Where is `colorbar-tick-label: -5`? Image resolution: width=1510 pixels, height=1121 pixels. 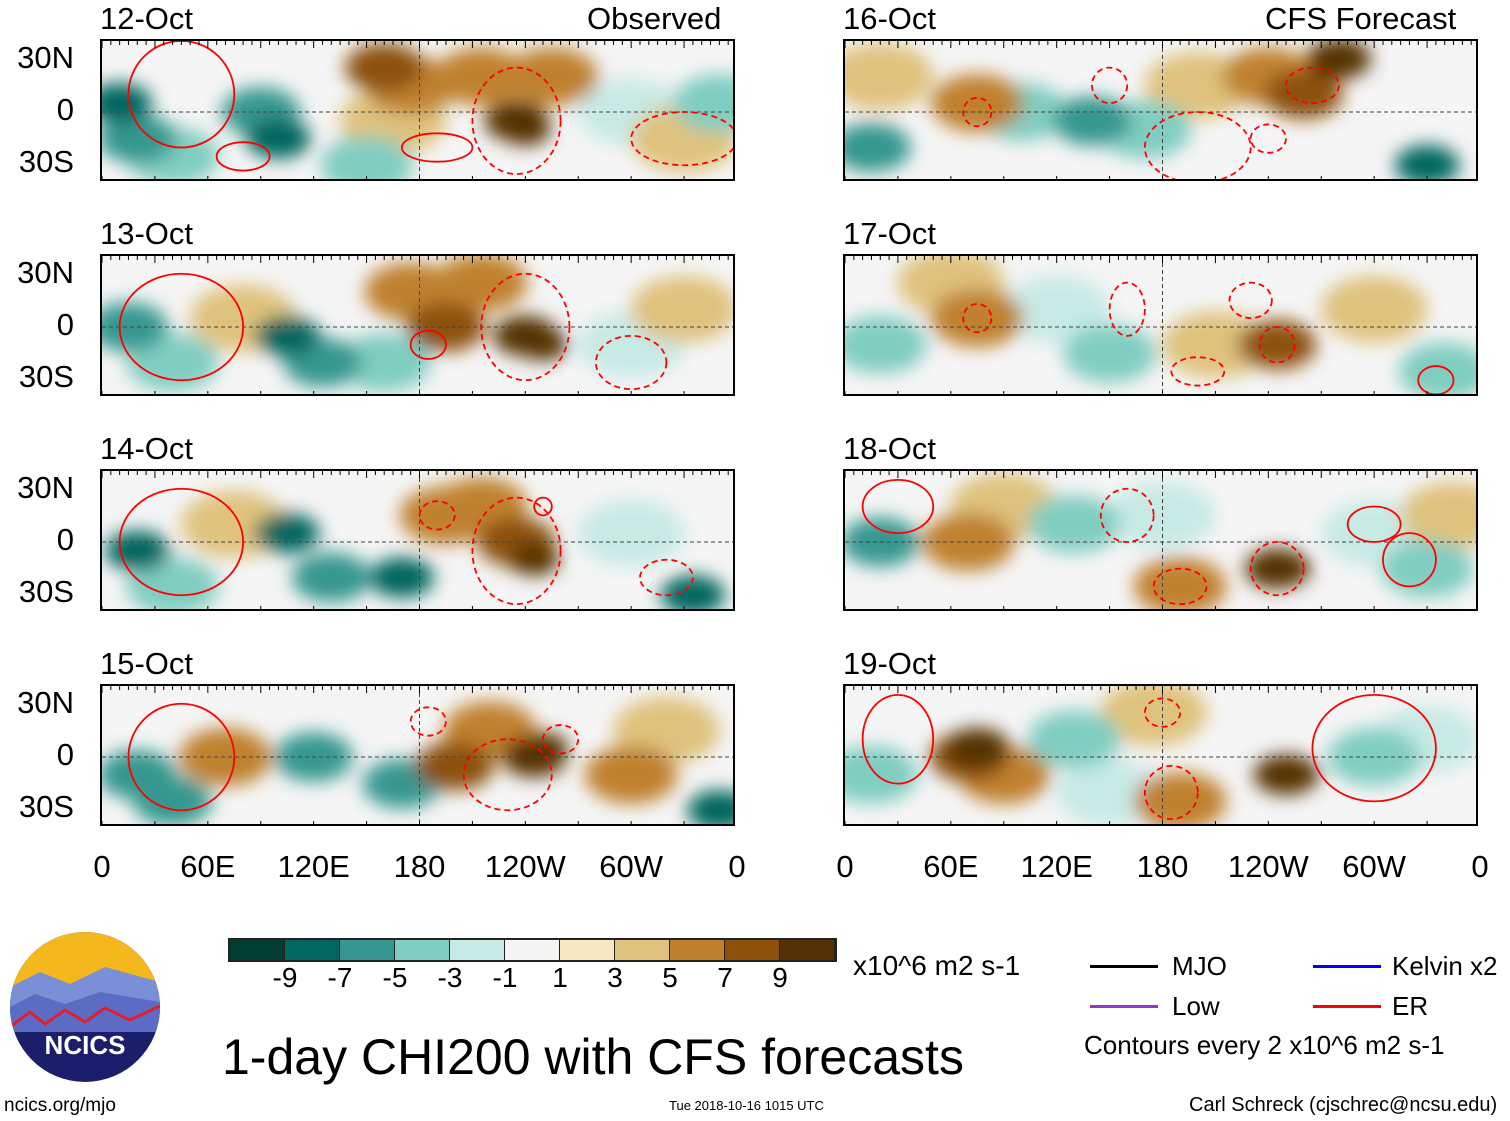
colorbar-tick-label: -5 is located at coordinates (395, 977).